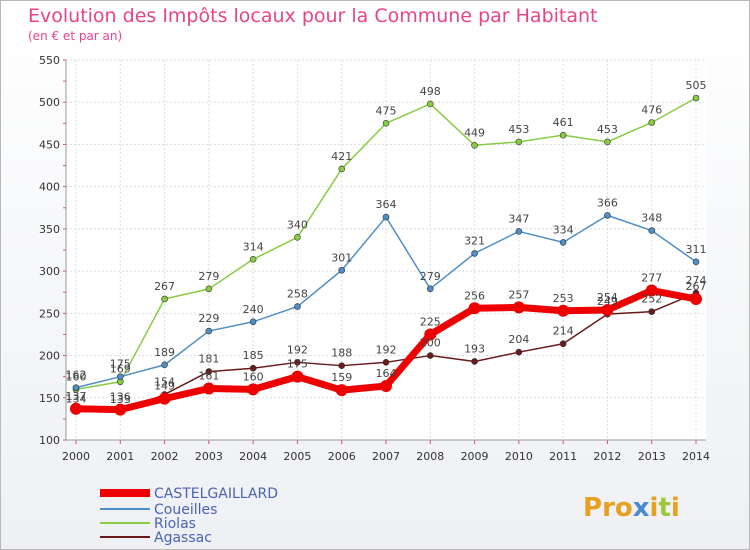  I want to click on data-label: 164, so click(386, 373).